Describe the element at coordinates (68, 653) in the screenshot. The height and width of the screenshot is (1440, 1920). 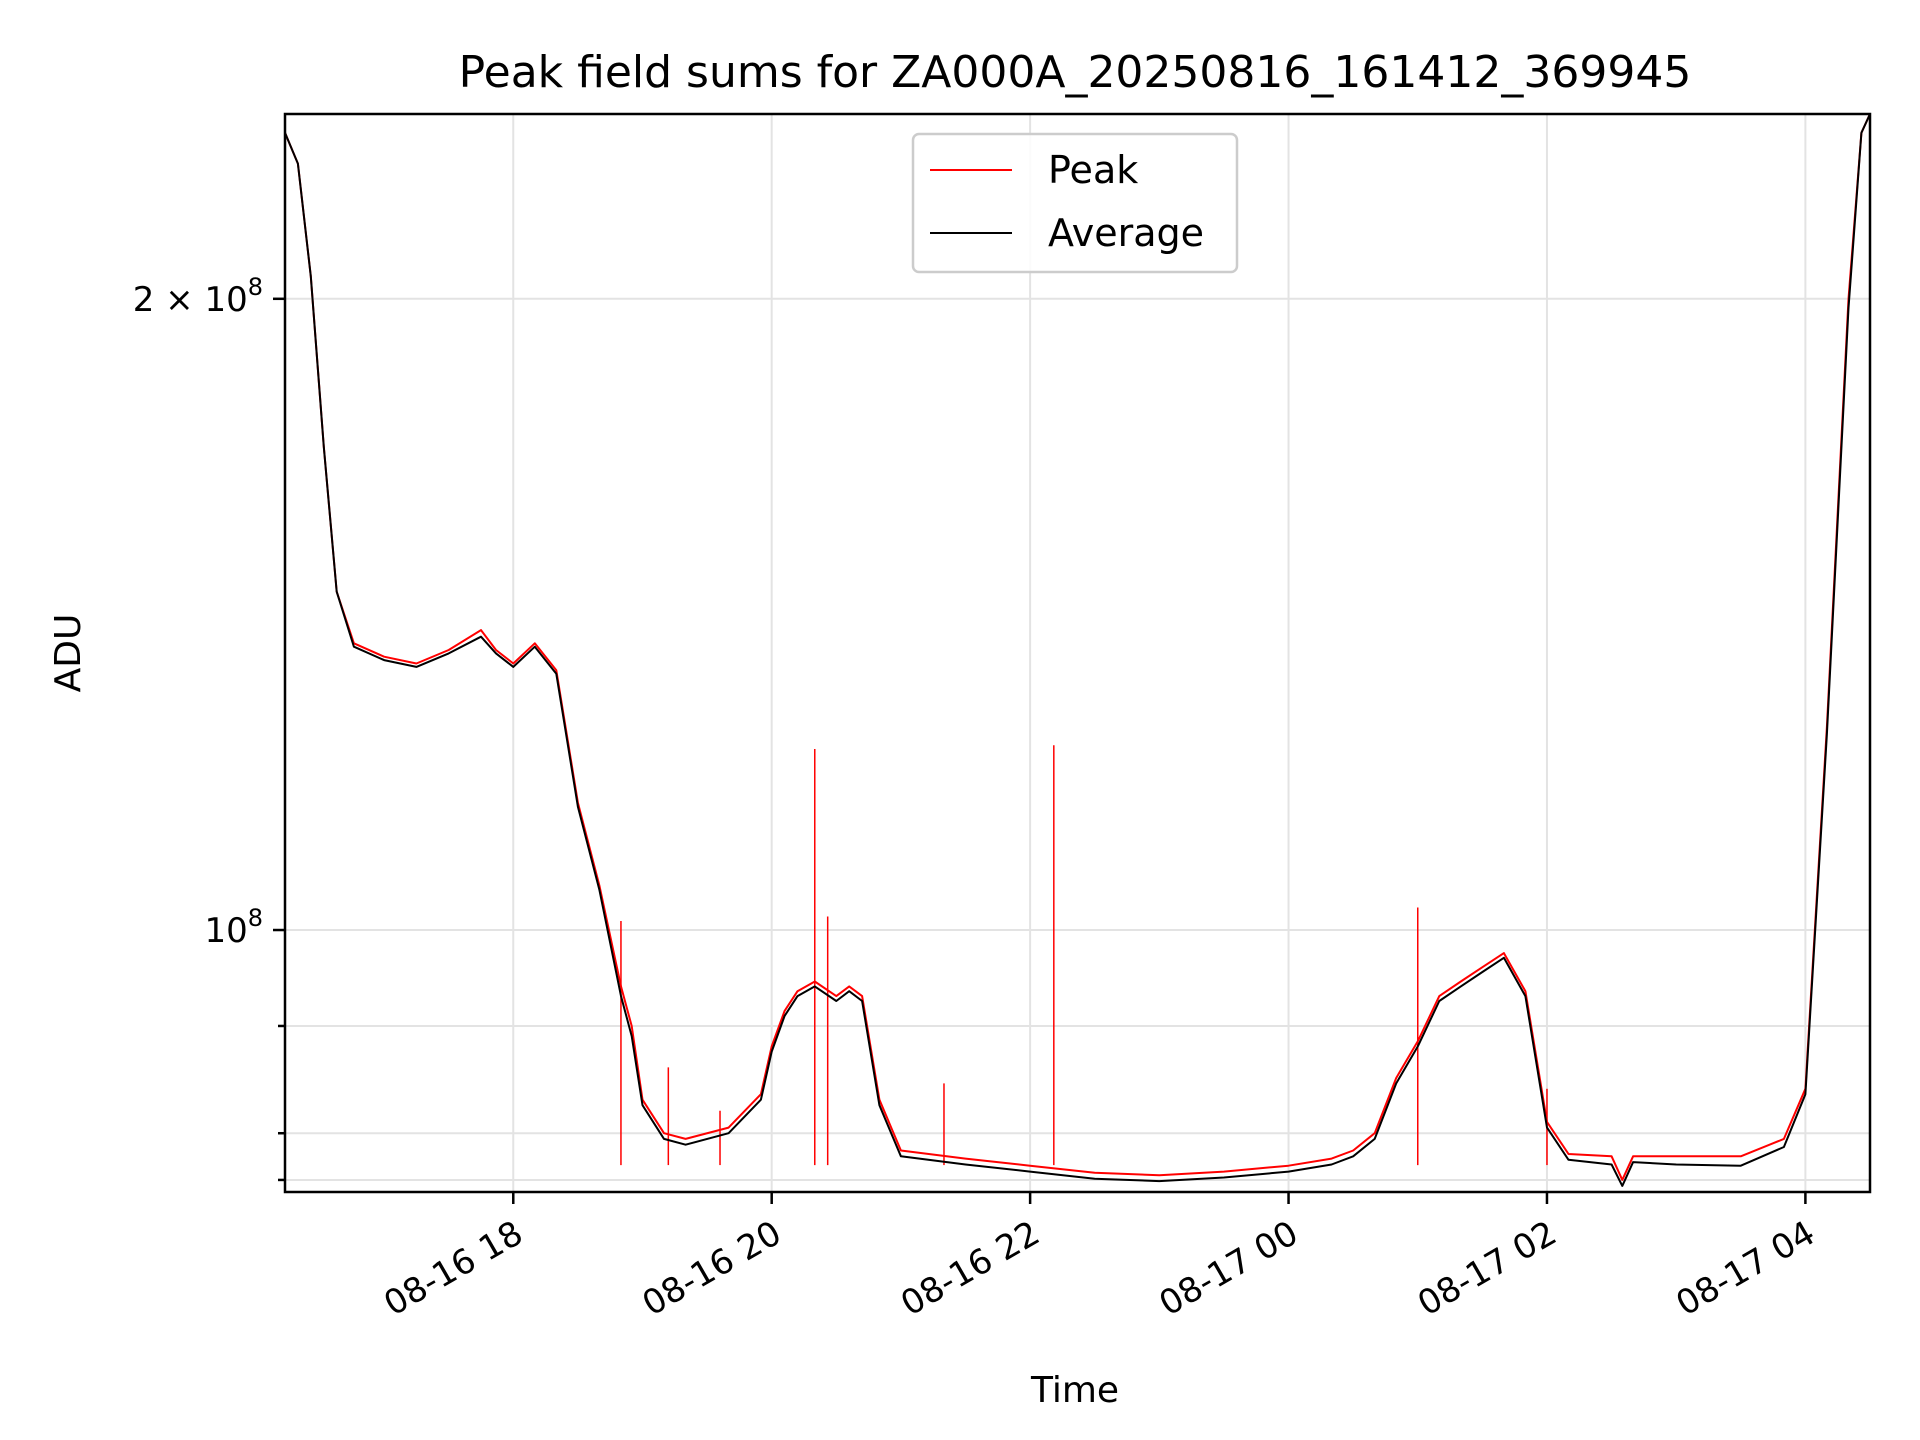
I see `y-axis-label: ADU` at that location.